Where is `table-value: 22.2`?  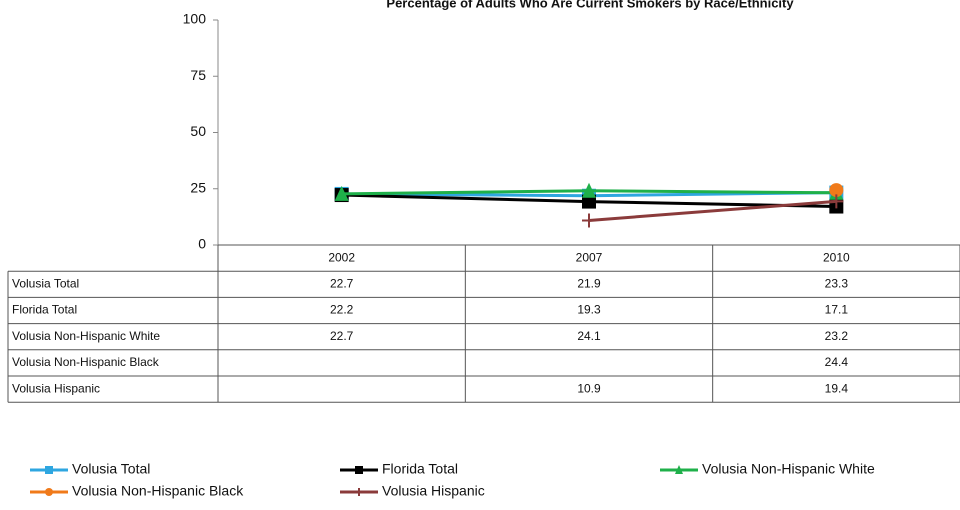
table-value: 22.2 is located at coordinates (342, 310).